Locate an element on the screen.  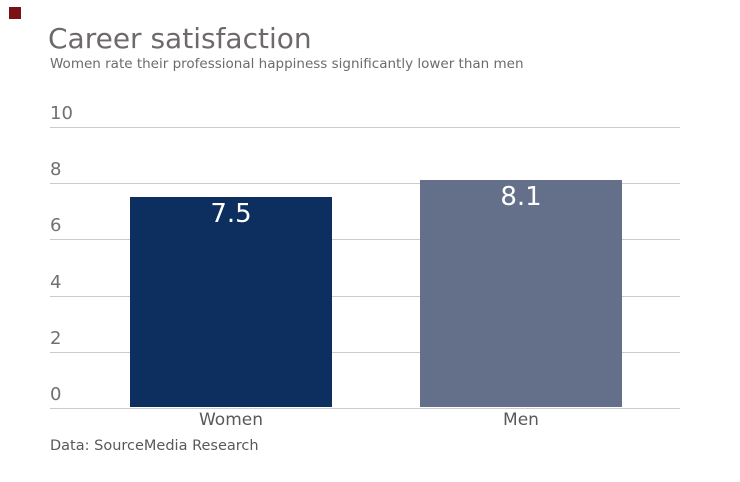
bar-men: 8.1 is located at coordinates (521, 293).